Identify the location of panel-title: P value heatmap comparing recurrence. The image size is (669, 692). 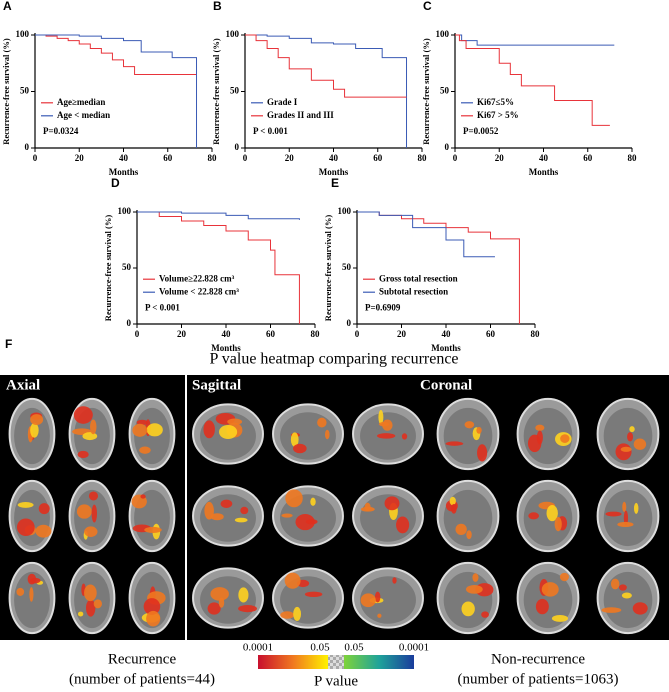
(333, 359).